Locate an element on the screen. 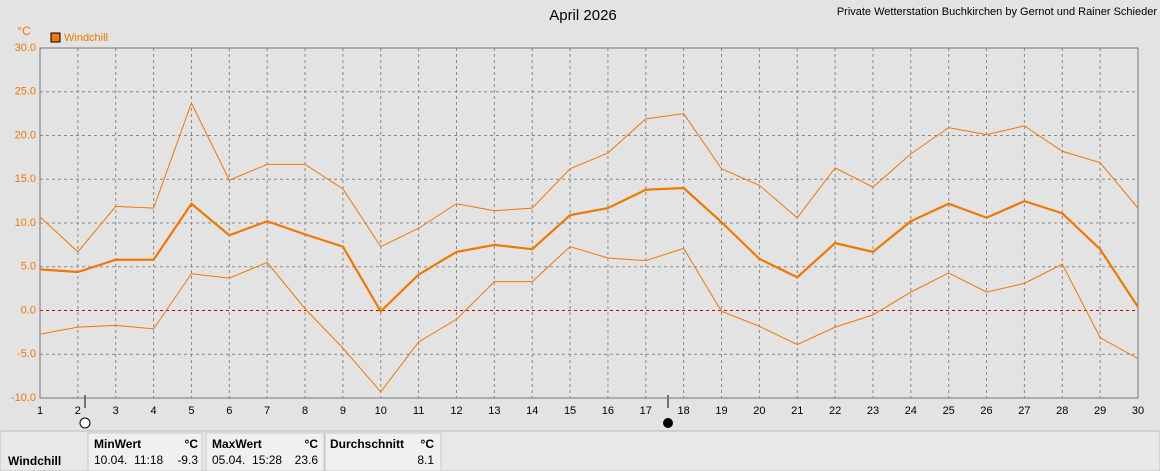 Image resolution: width=1160 pixels, height=471 pixels. x-tick-label: 26 is located at coordinates (986, 411).